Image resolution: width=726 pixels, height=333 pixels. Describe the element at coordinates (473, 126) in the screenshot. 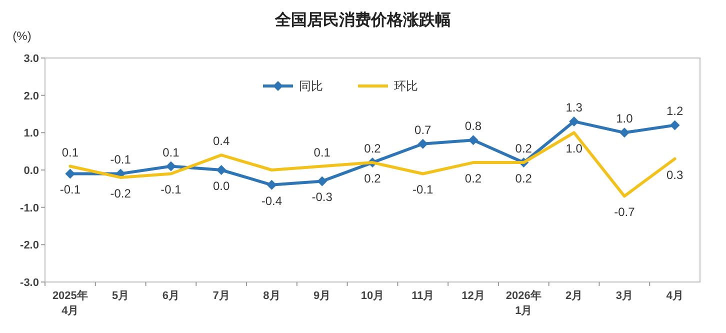

I see `data-label: 0.8` at that location.